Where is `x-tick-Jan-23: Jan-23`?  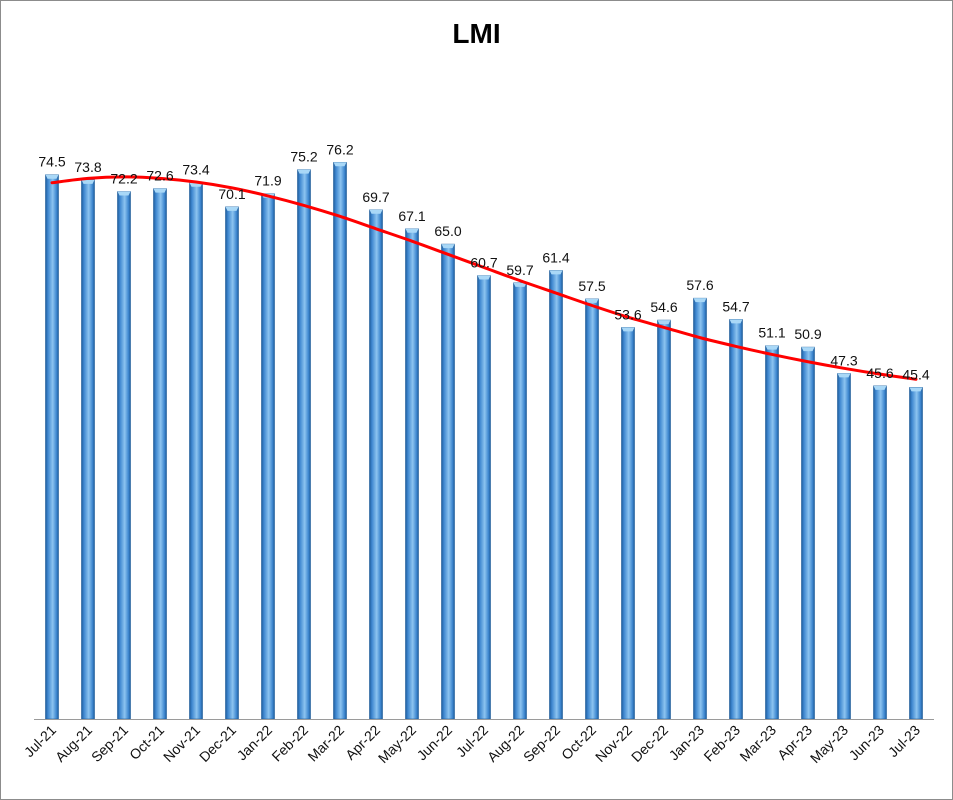
x-tick-Jan-23: Jan-23 is located at coordinates (687, 743).